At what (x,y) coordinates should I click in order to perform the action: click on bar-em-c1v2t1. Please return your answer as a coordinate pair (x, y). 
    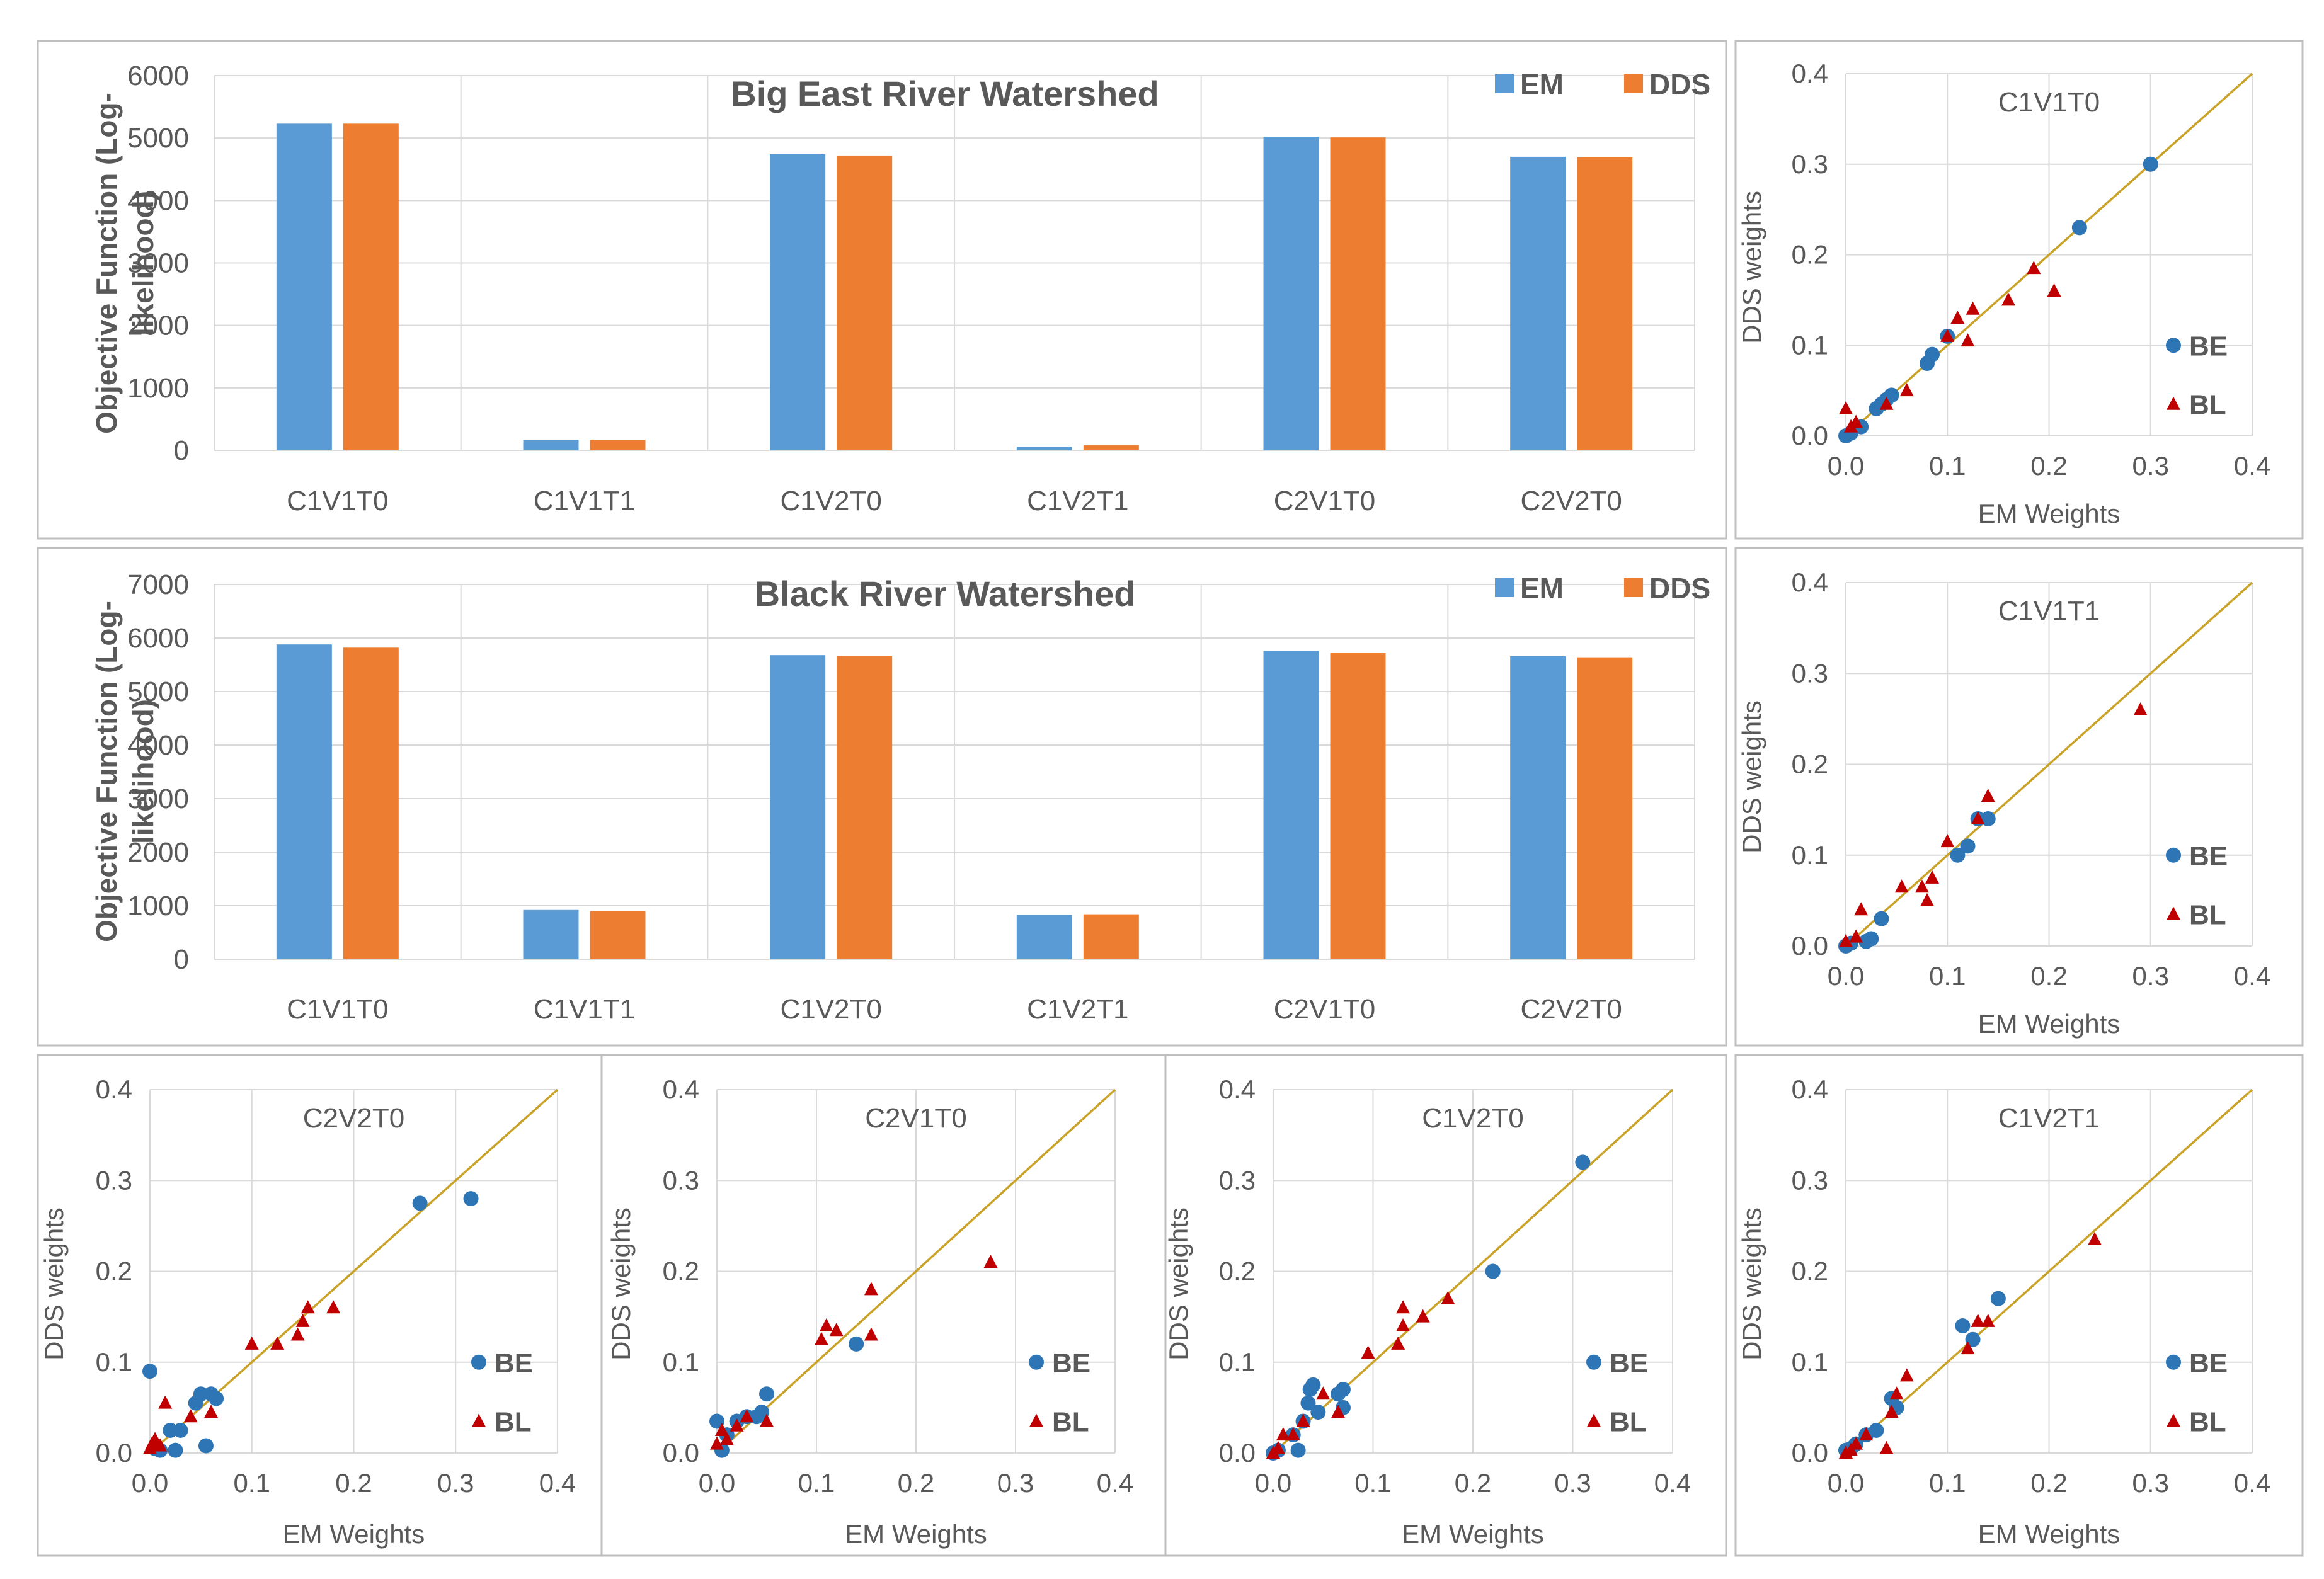
    Looking at the image, I should click on (1044, 937).